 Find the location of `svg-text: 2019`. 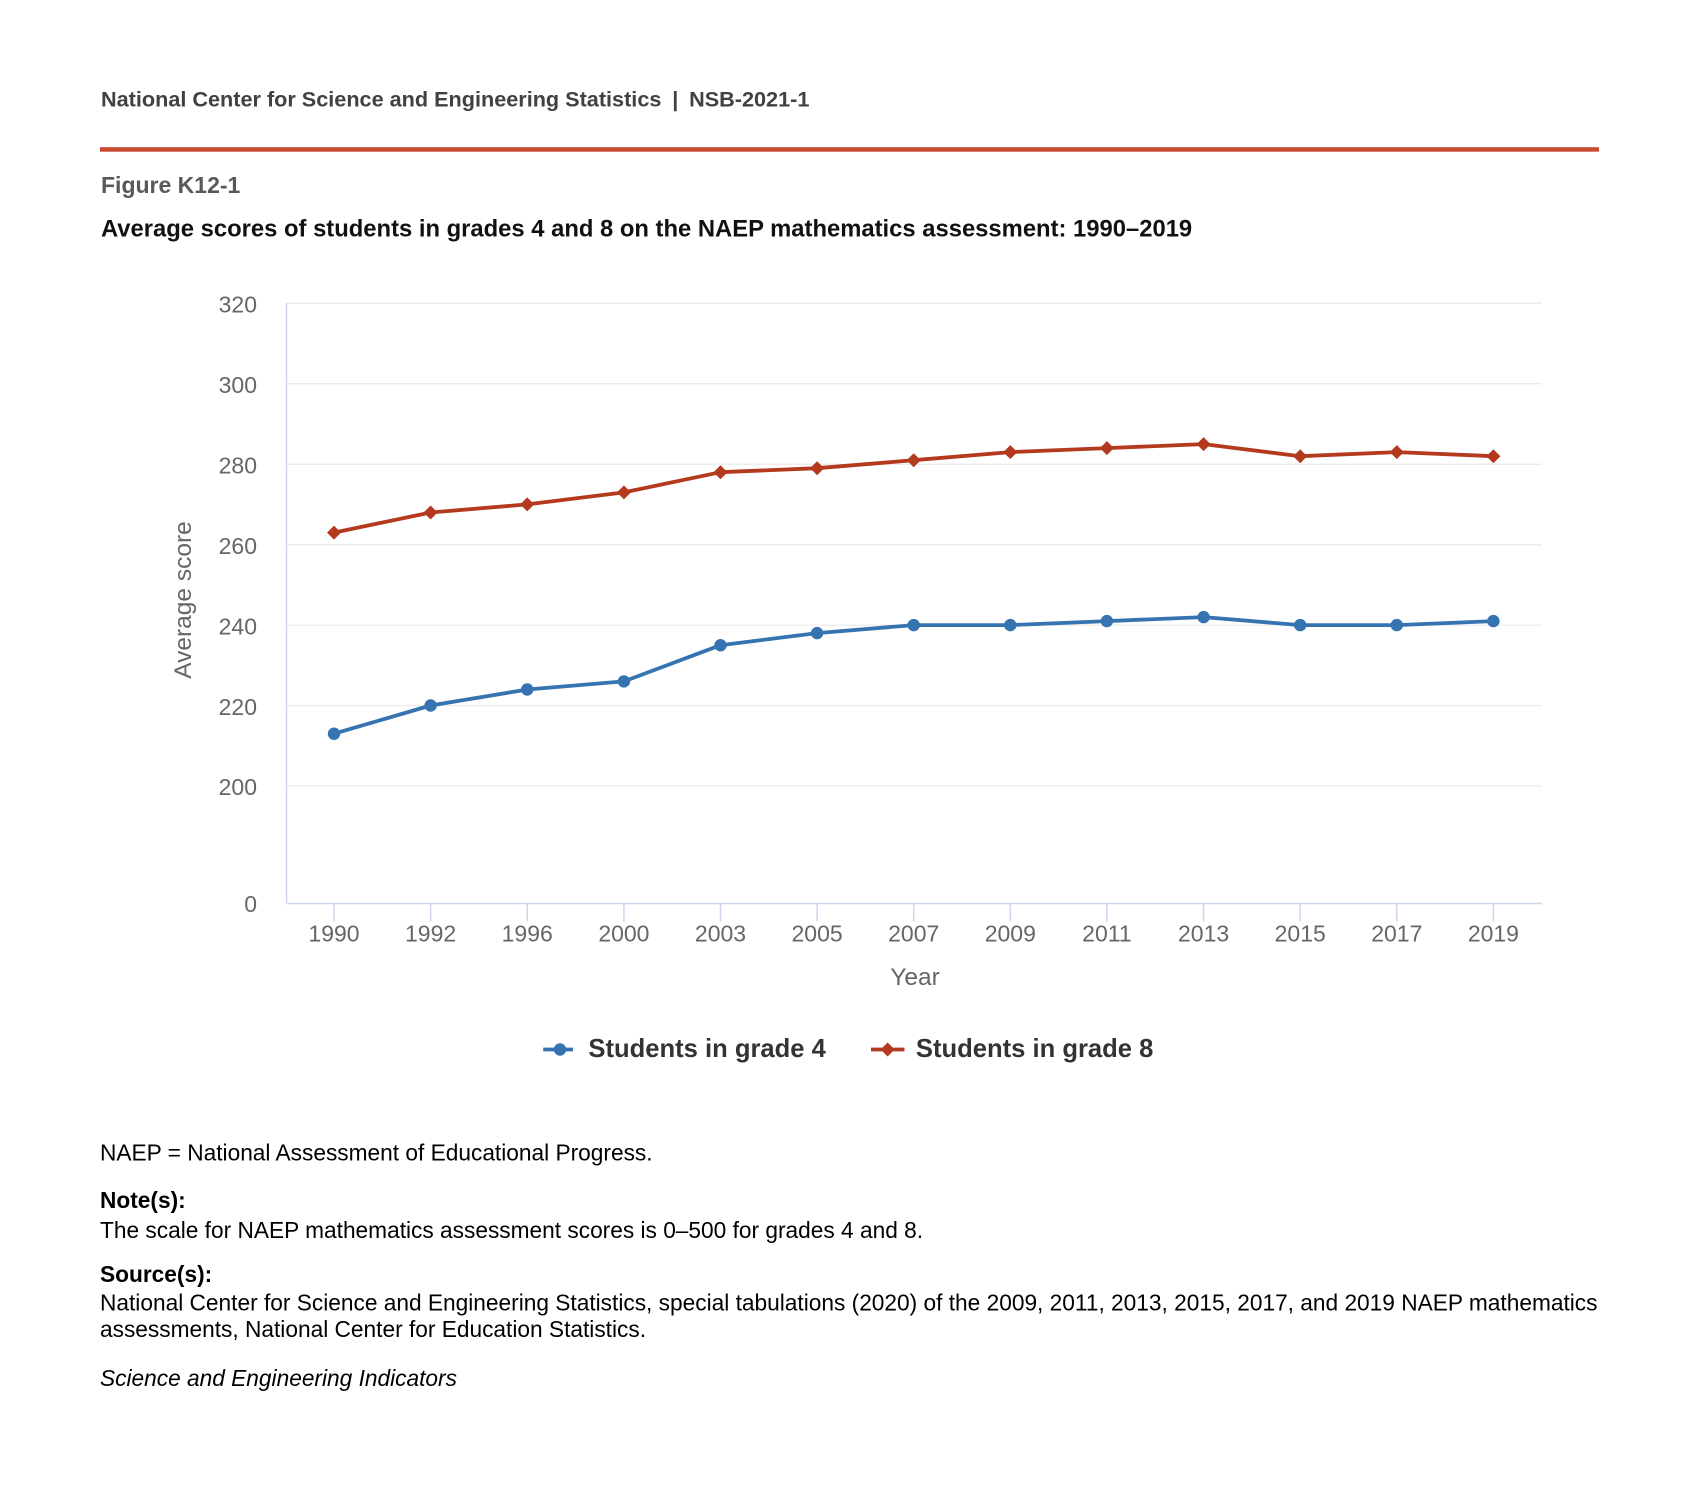

svg-text: 2019 is located at coordinates (1493, 934).